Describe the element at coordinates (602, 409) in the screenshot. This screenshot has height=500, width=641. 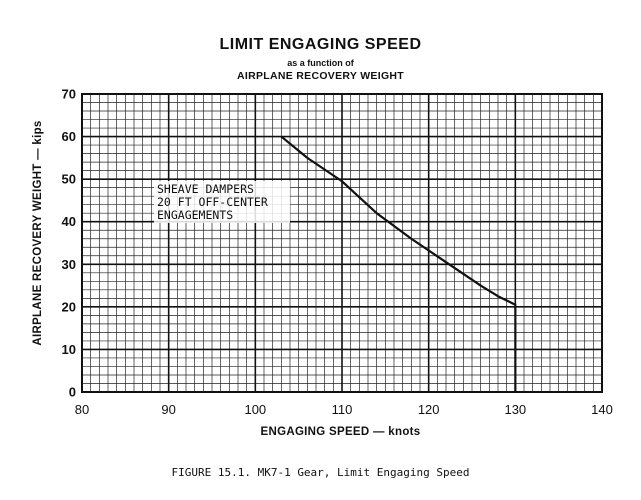
I see `x-tick-label: 140` at that location.